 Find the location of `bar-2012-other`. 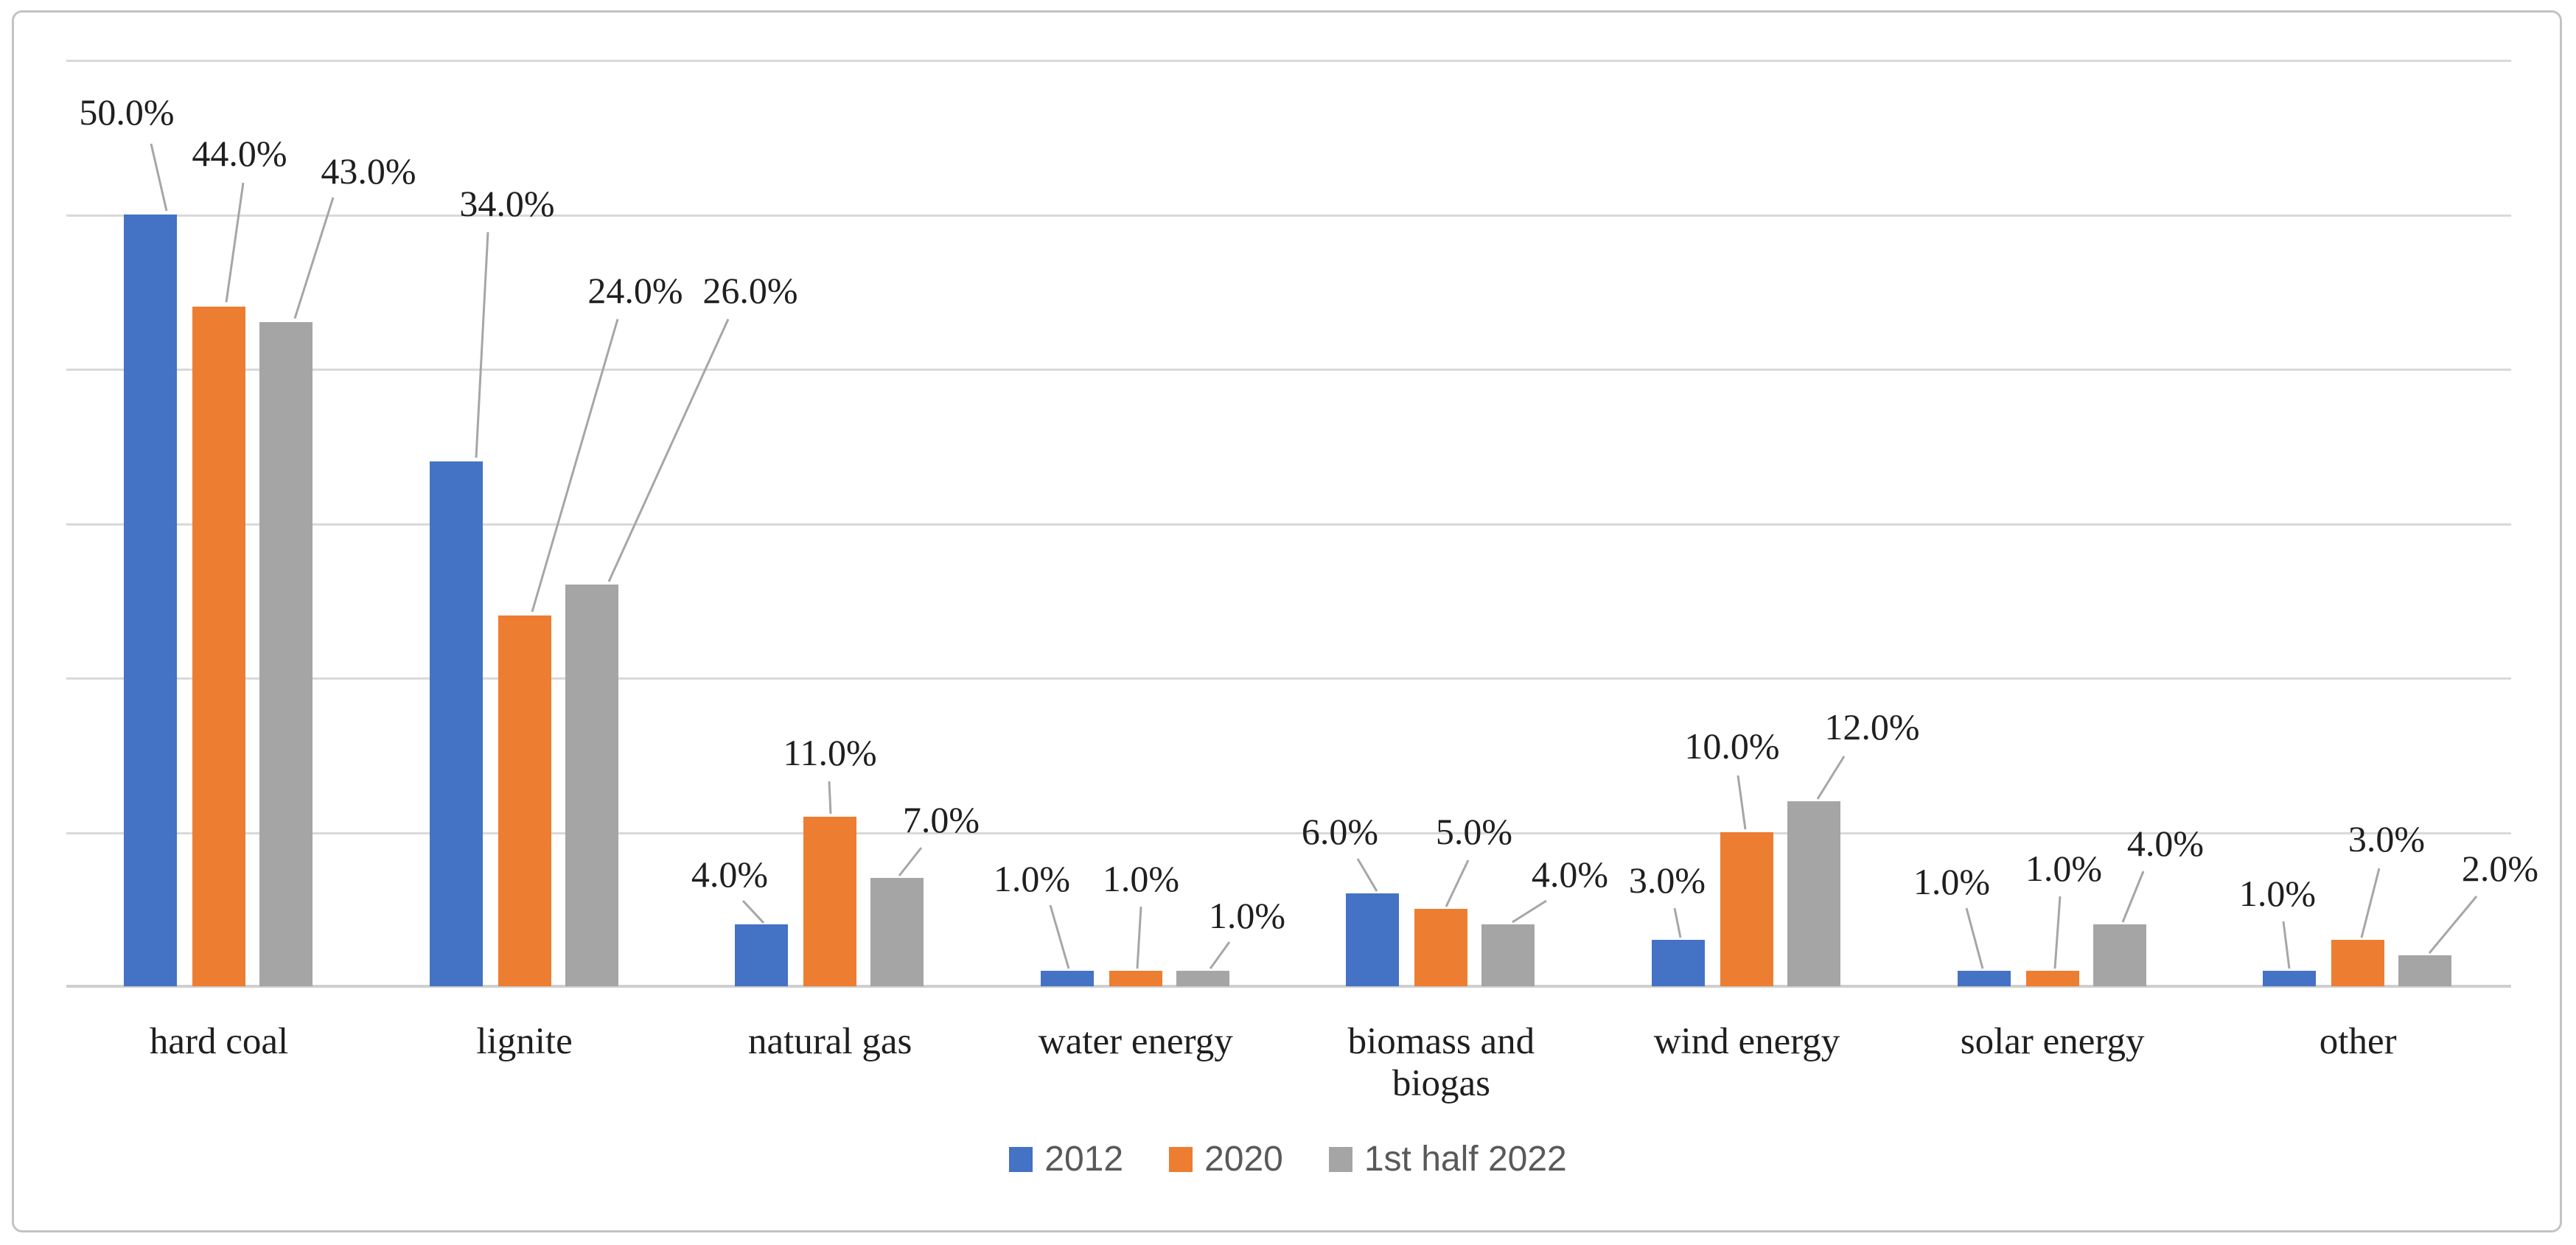

bar-2012-other is located at coordinates (2290, 978).